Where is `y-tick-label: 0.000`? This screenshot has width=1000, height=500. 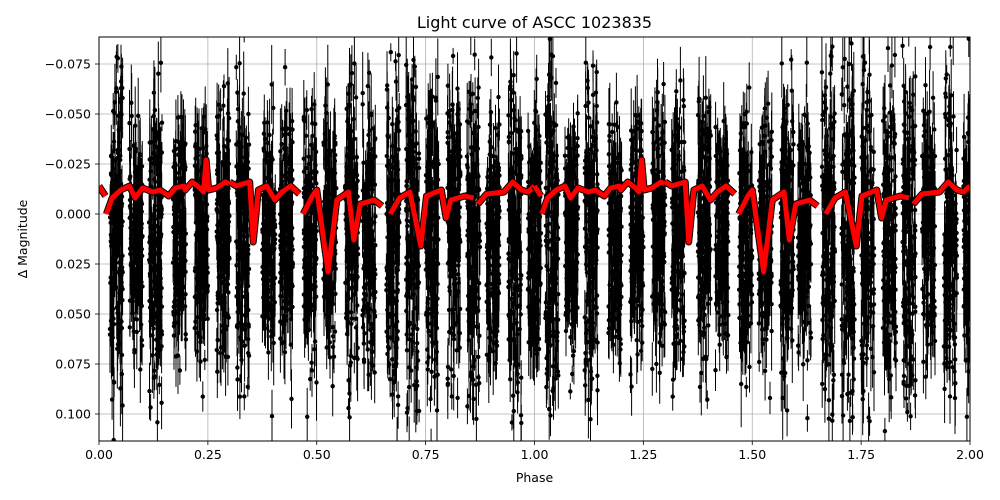
y-tick-label: 0.000 is located at coordinates (73, 214).